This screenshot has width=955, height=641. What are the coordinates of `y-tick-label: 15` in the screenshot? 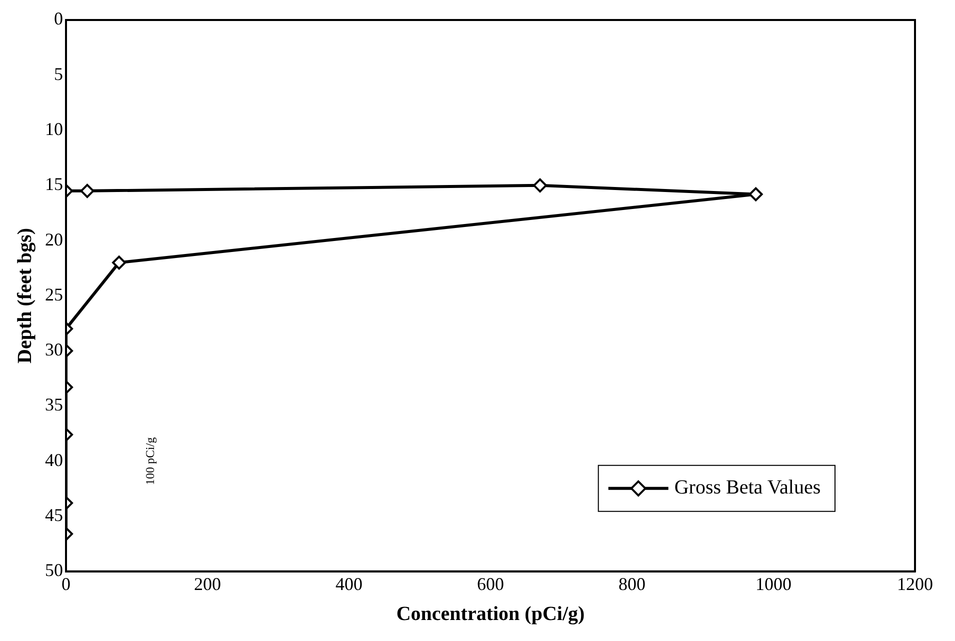 It's located at (54, 184).